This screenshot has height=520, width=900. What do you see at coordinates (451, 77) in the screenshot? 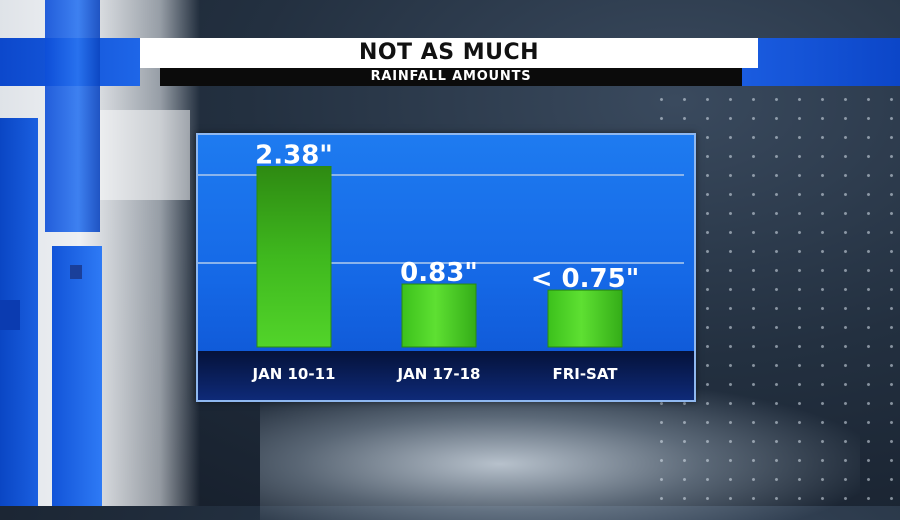
I see `chart-subtitle: RAINFALL AMOUNTS` at bounding box center [451, 77].